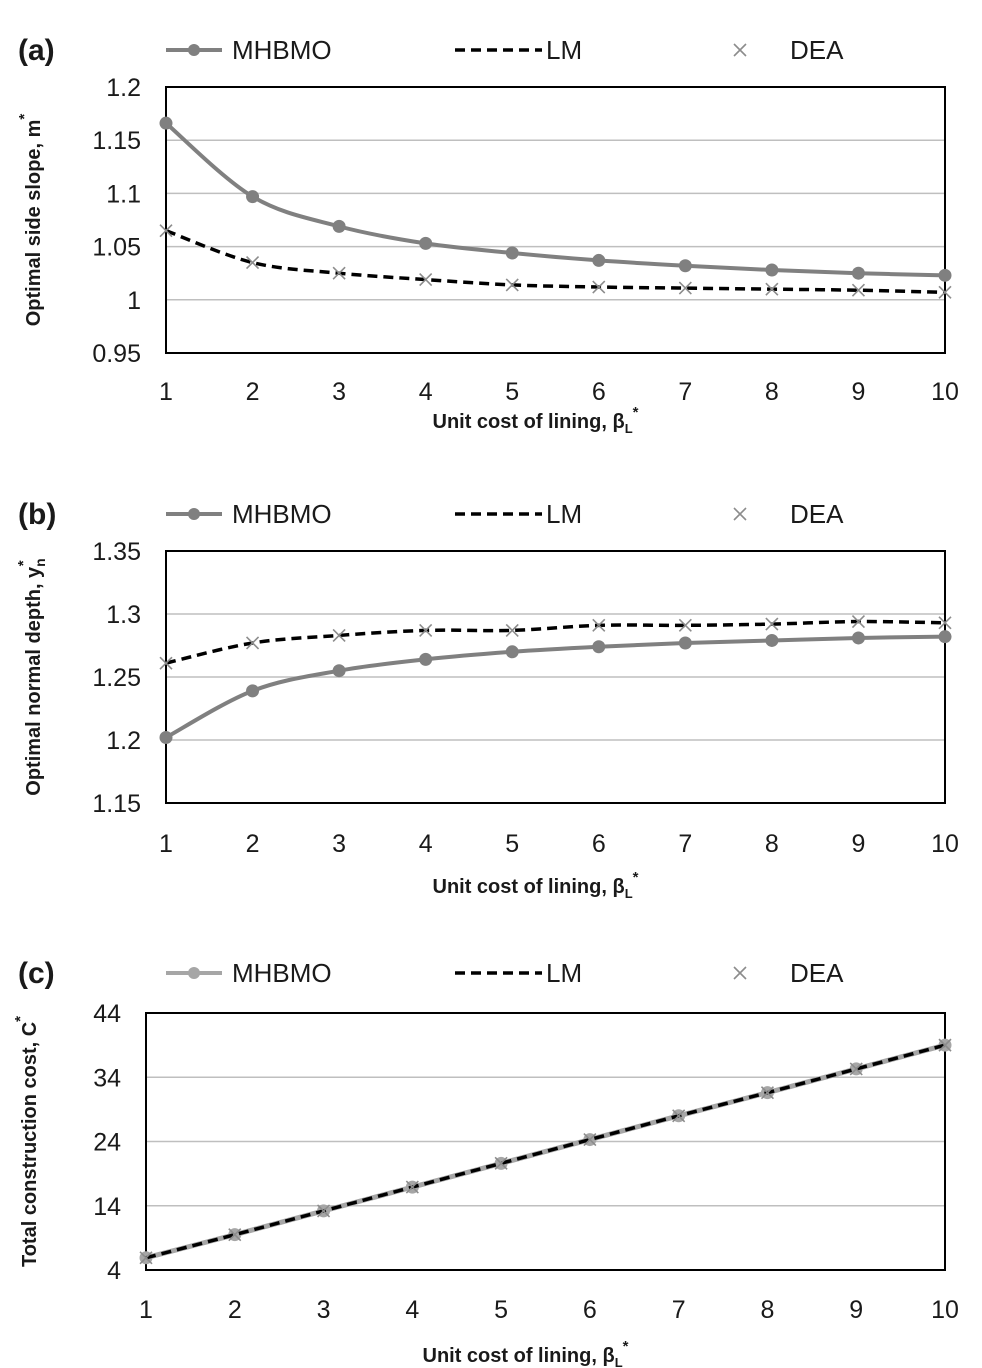 The image size is (982, 1368). What do you see at coordinates (629, 893) in the screenshot?
I see `x-axis-title-sub: L` at bounding box center [629, 893].